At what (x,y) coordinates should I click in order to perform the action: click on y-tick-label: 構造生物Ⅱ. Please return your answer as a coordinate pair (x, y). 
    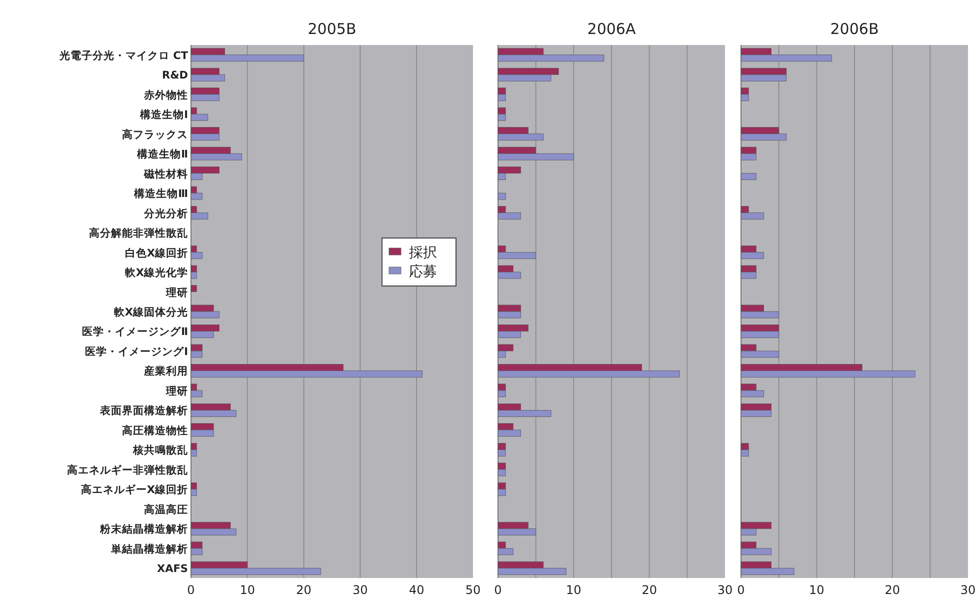
    Looking at the image, I should click on (162, 154).